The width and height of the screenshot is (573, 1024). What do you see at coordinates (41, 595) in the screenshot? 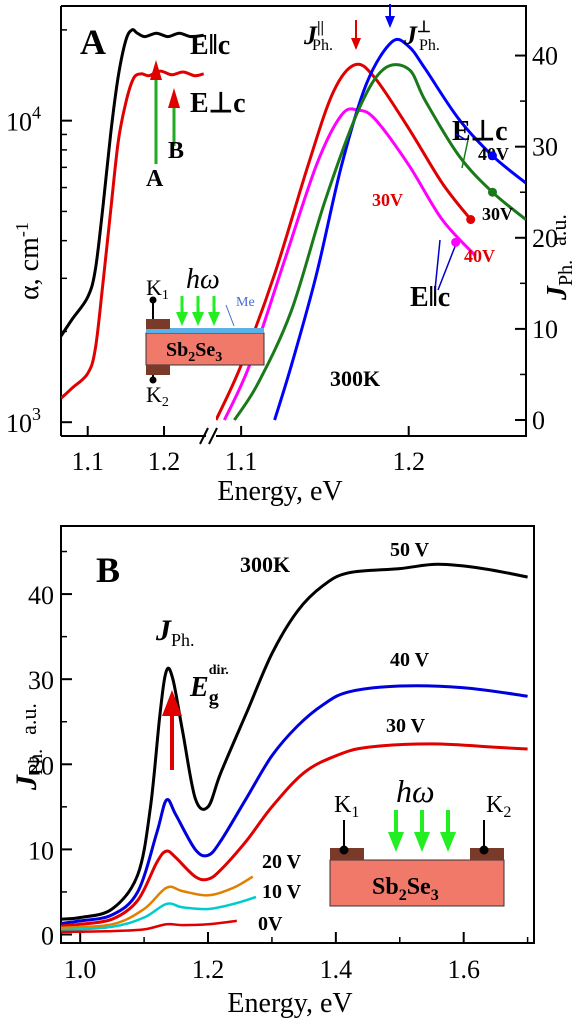
I see `b-y-tick-label: 40` at bounding box center [41, 595].